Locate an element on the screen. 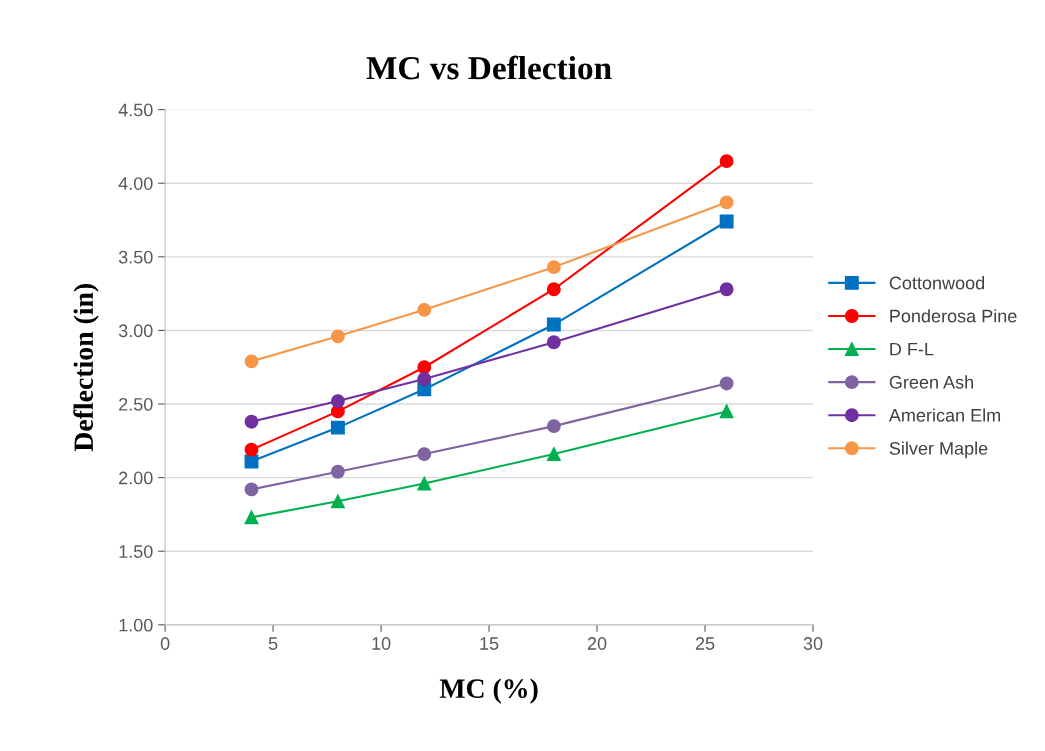  y-tick-label: 1.00 is located at coordinates (136, 625).